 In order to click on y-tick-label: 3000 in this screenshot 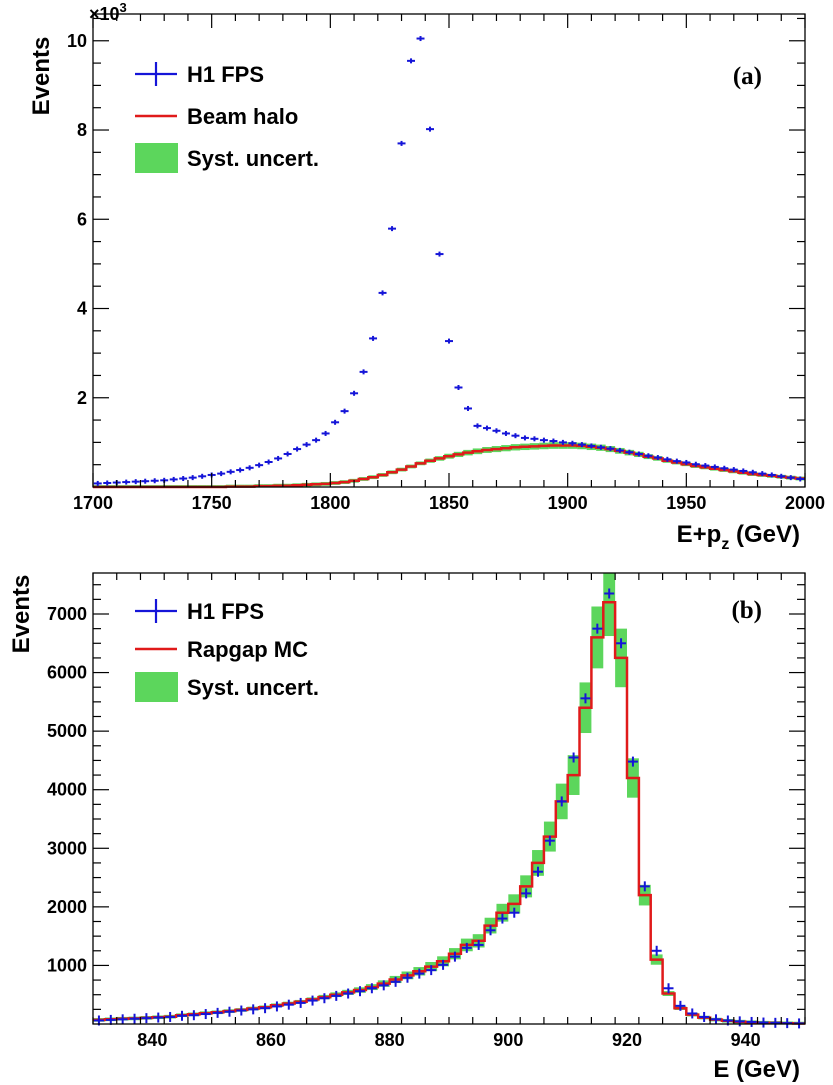, I will do `click(67, 848)`.